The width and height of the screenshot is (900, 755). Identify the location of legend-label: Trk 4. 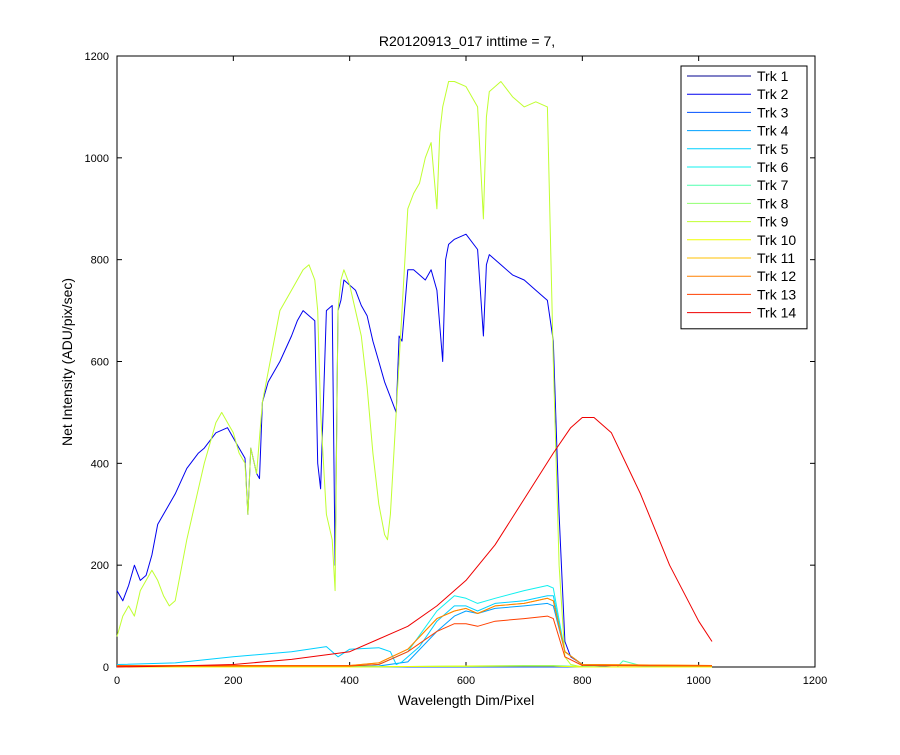
(773, 131).